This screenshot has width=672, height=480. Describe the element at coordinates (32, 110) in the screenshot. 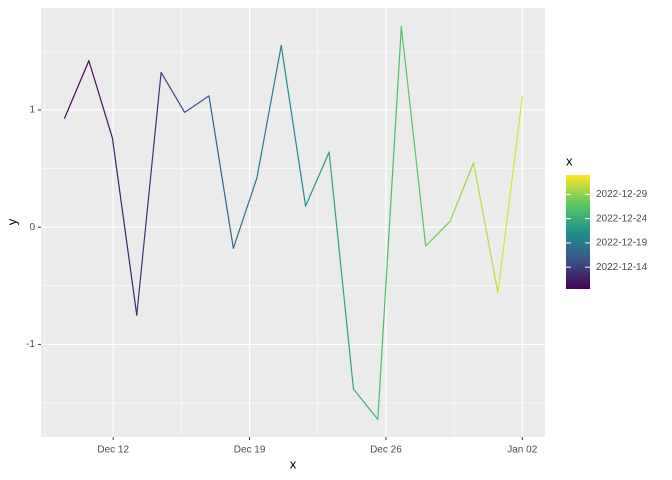

I see `y-tick-label: 1` at that location.